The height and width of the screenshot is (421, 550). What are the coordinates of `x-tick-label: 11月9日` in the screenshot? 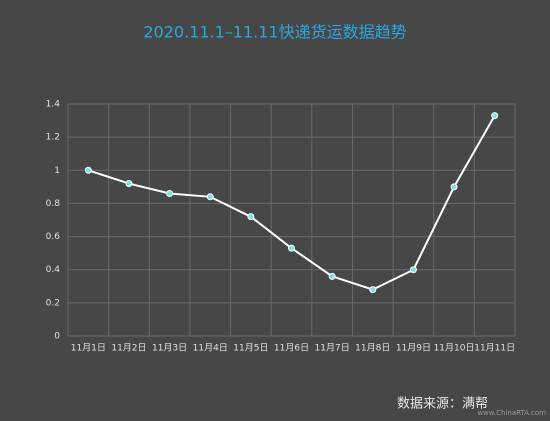 It's located at (413, 348).